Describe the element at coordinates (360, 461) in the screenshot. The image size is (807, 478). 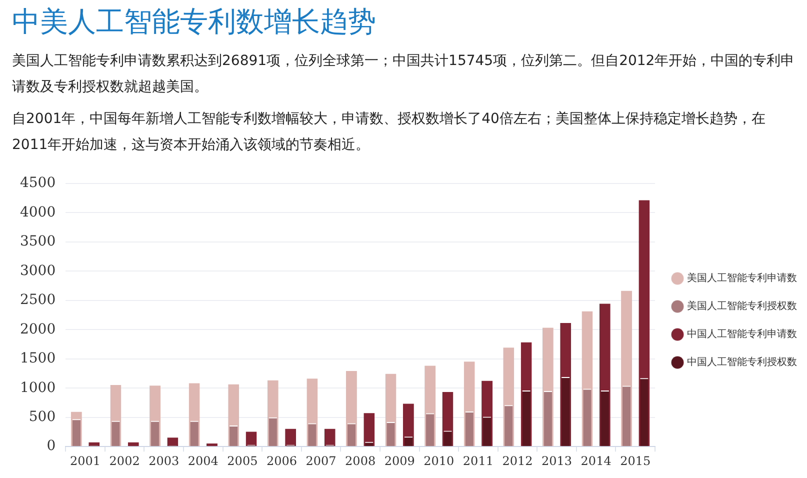
I see `x-tick-label: 2008` at that location.